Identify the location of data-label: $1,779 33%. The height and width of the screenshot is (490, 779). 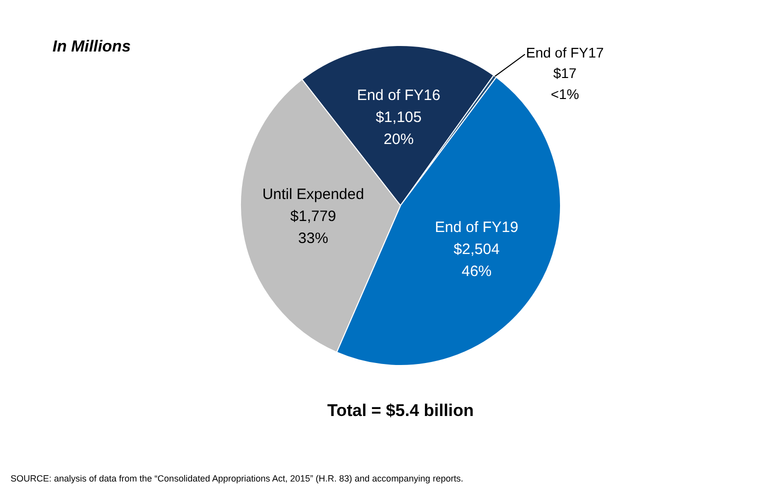
(313, 228).